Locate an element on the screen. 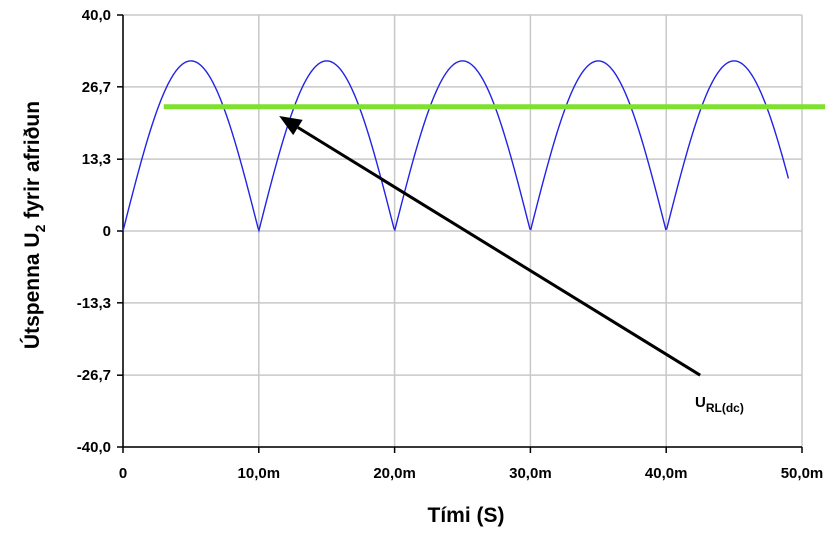 This screenshot has height=539, width=837. x-tick-label: 0 is located at coordinates (123, 473).